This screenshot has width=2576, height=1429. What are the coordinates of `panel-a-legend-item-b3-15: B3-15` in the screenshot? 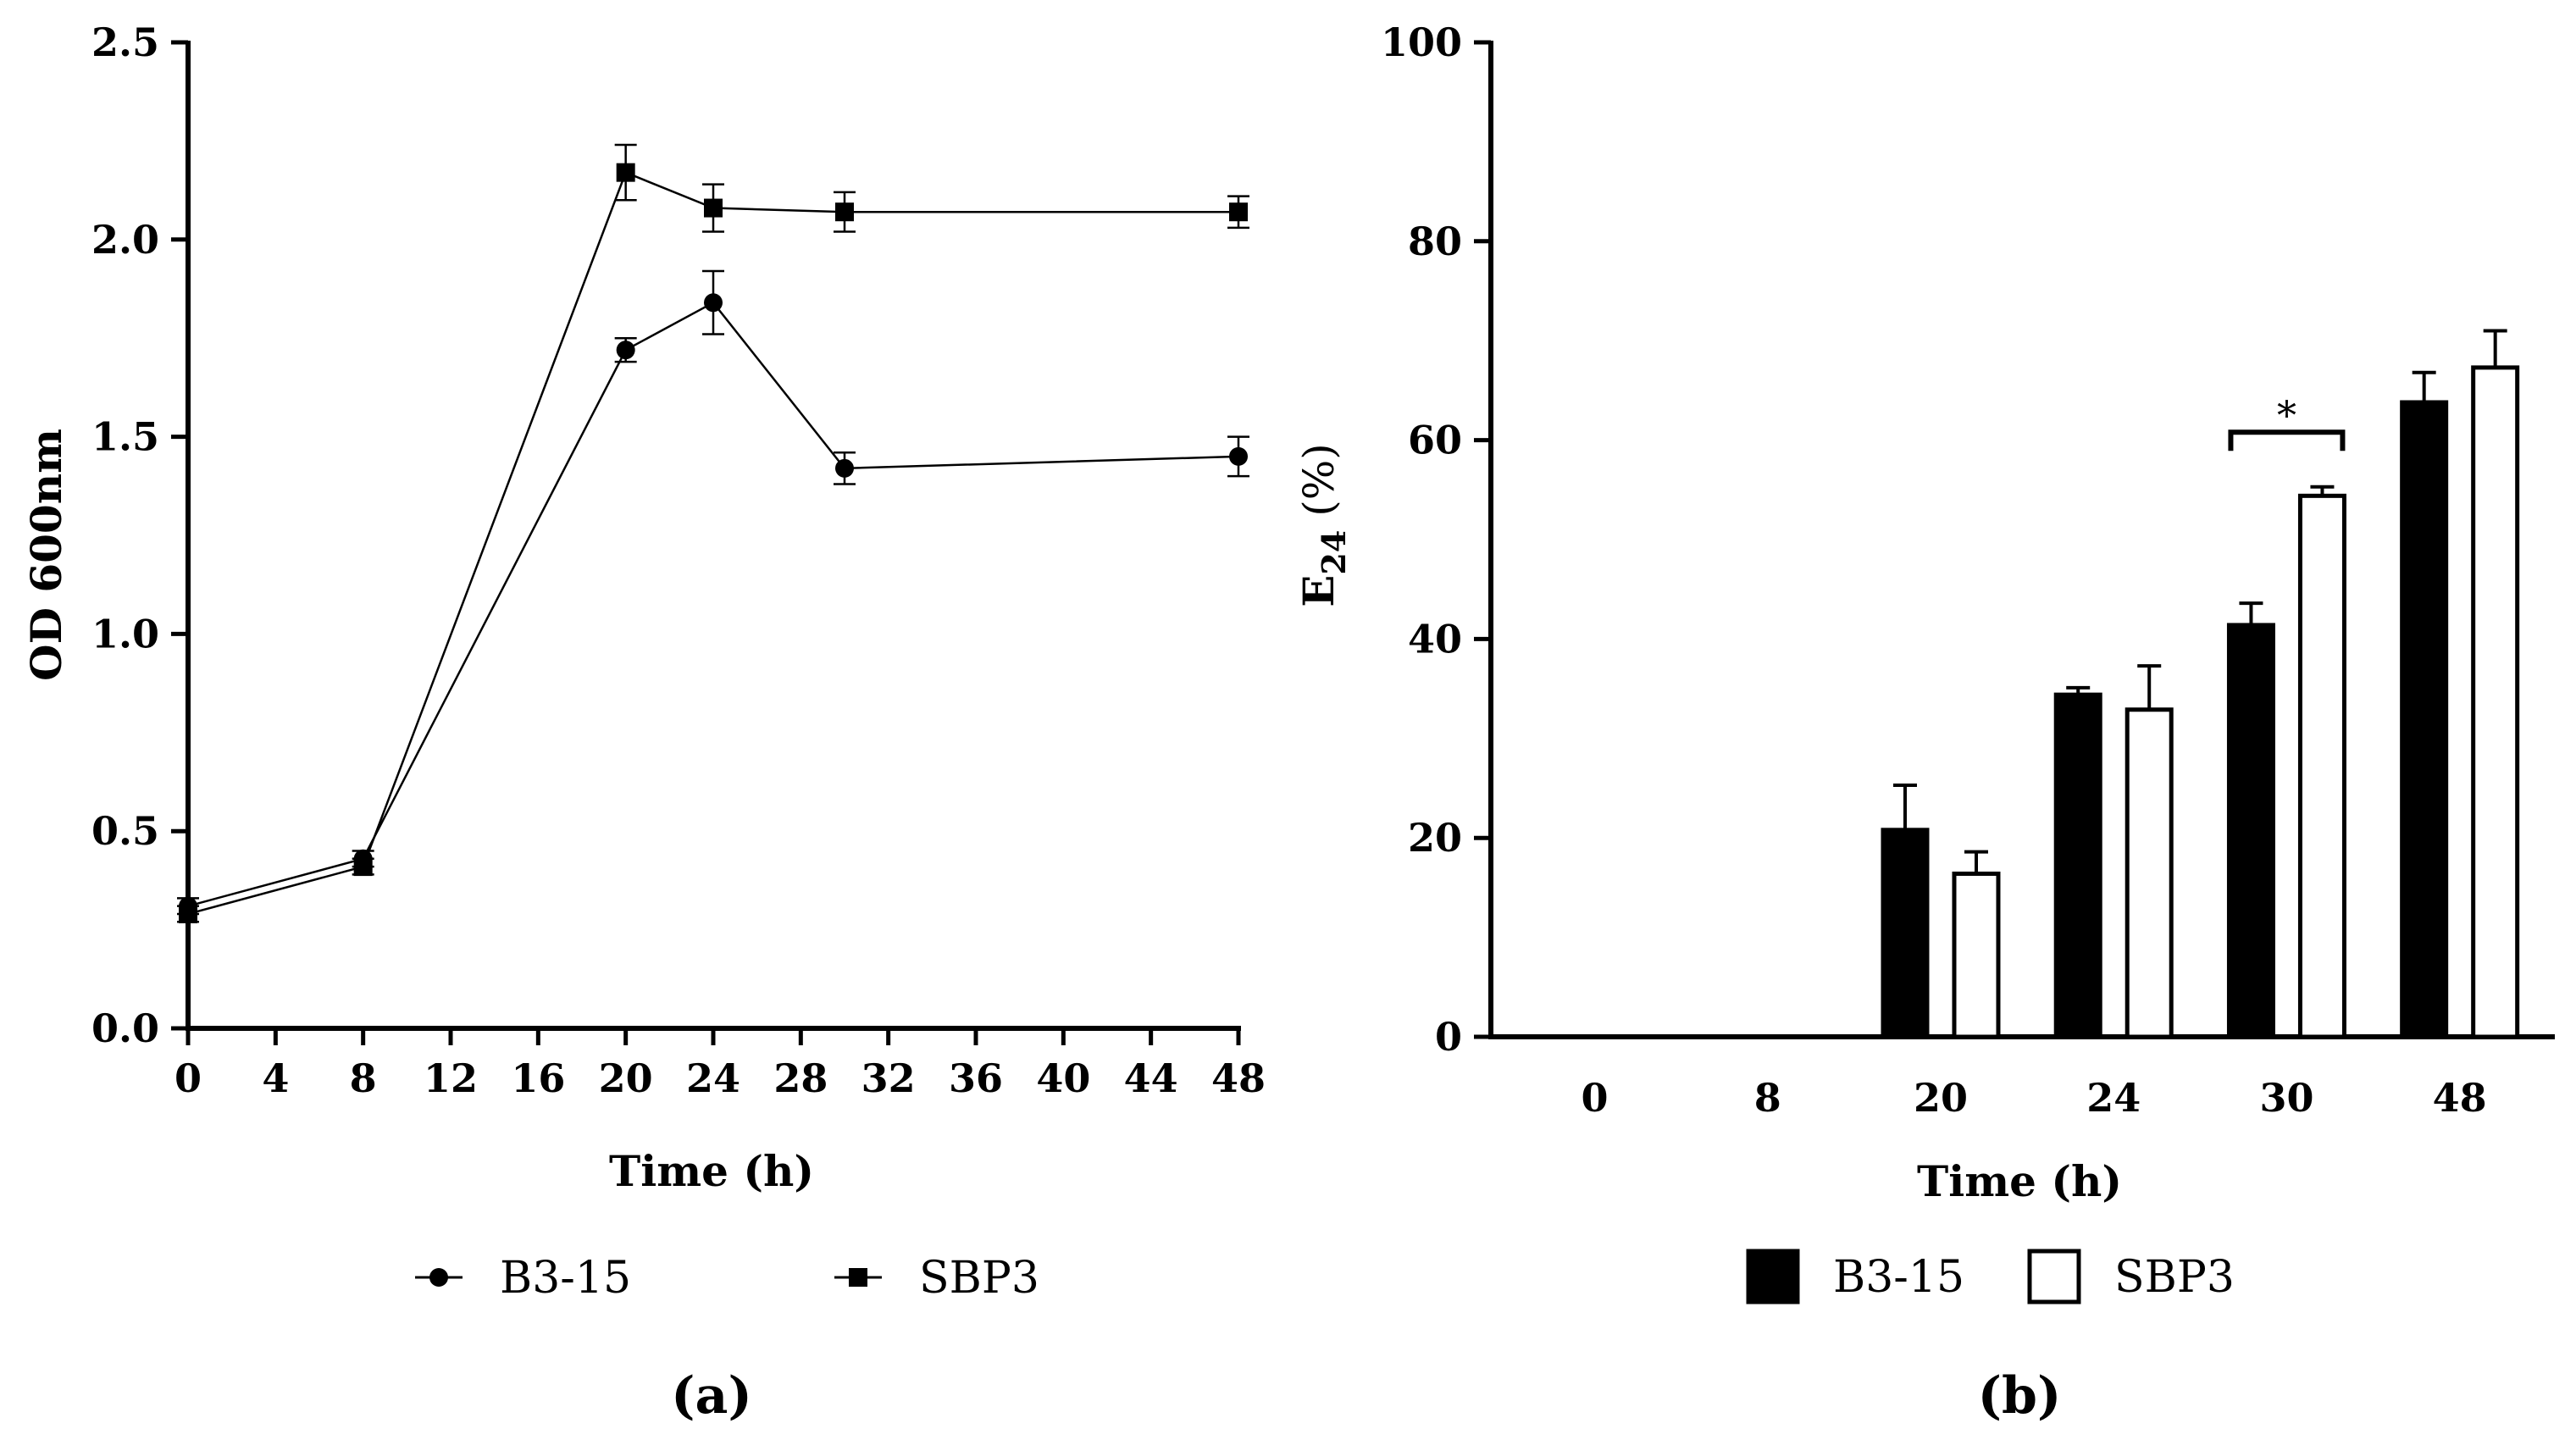 It's located at (523, 1278).